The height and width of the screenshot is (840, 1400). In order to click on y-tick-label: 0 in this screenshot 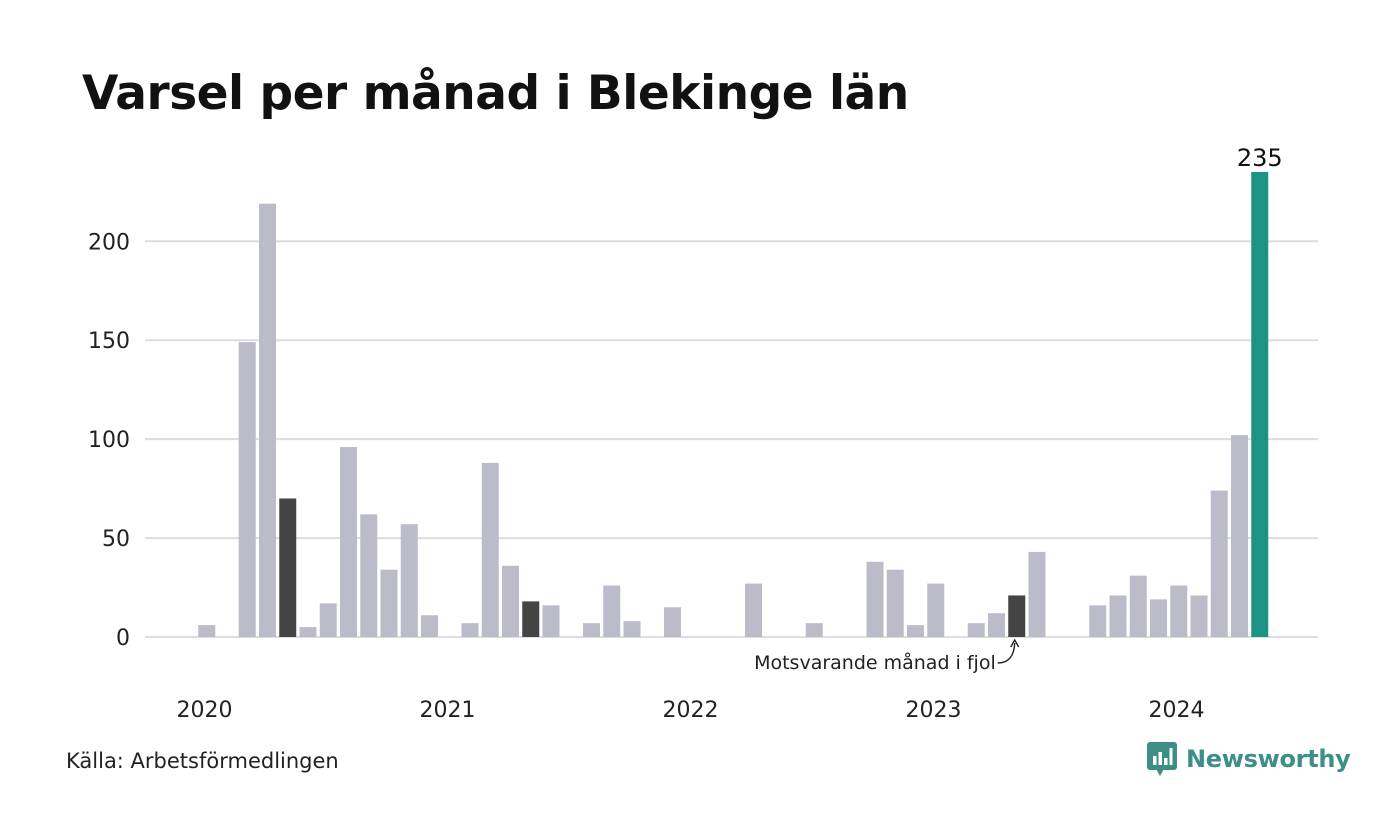, I will do `click(123, 638)`.